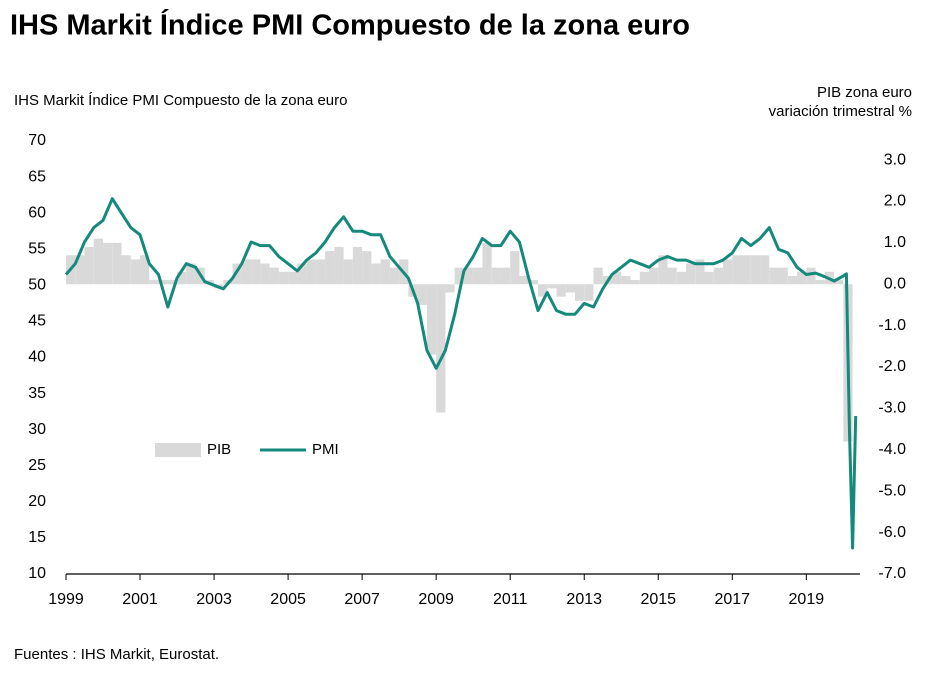 This screenshot has width=931, height=674. What do you see at coordinates (584, 599) in the screenshot?
I see `x-tick-label: 2013` at bounding box center [584, 599].